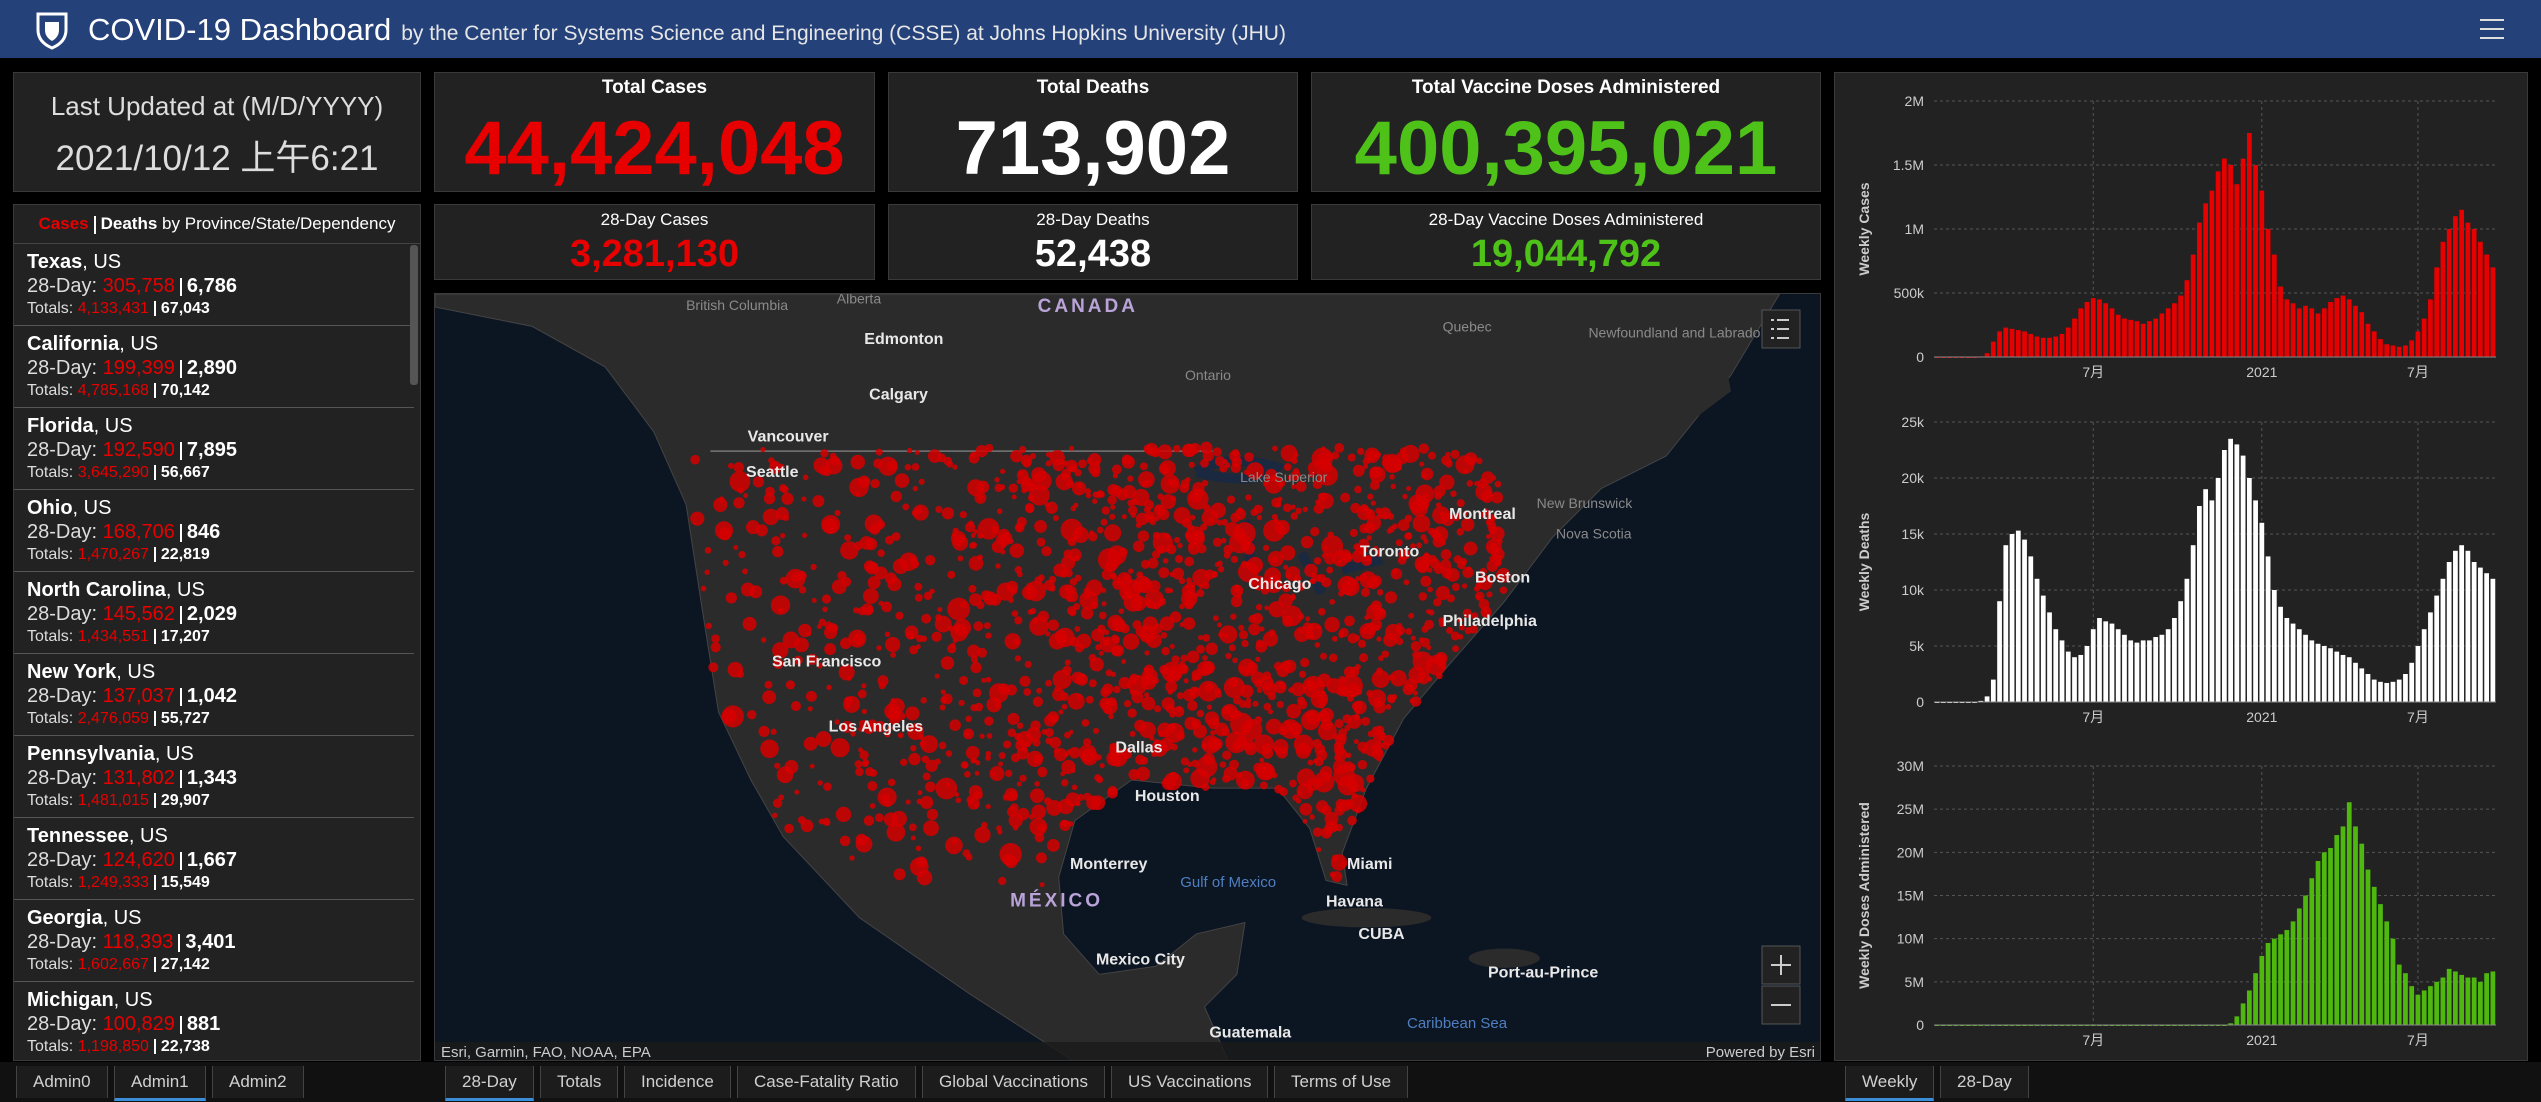 The width and height of the screenshot is (2541, 1102). What do you see at coordinates (579, 1082) in the screenshot?
I see `tab: Totals` at bounding box center [579, 1082].